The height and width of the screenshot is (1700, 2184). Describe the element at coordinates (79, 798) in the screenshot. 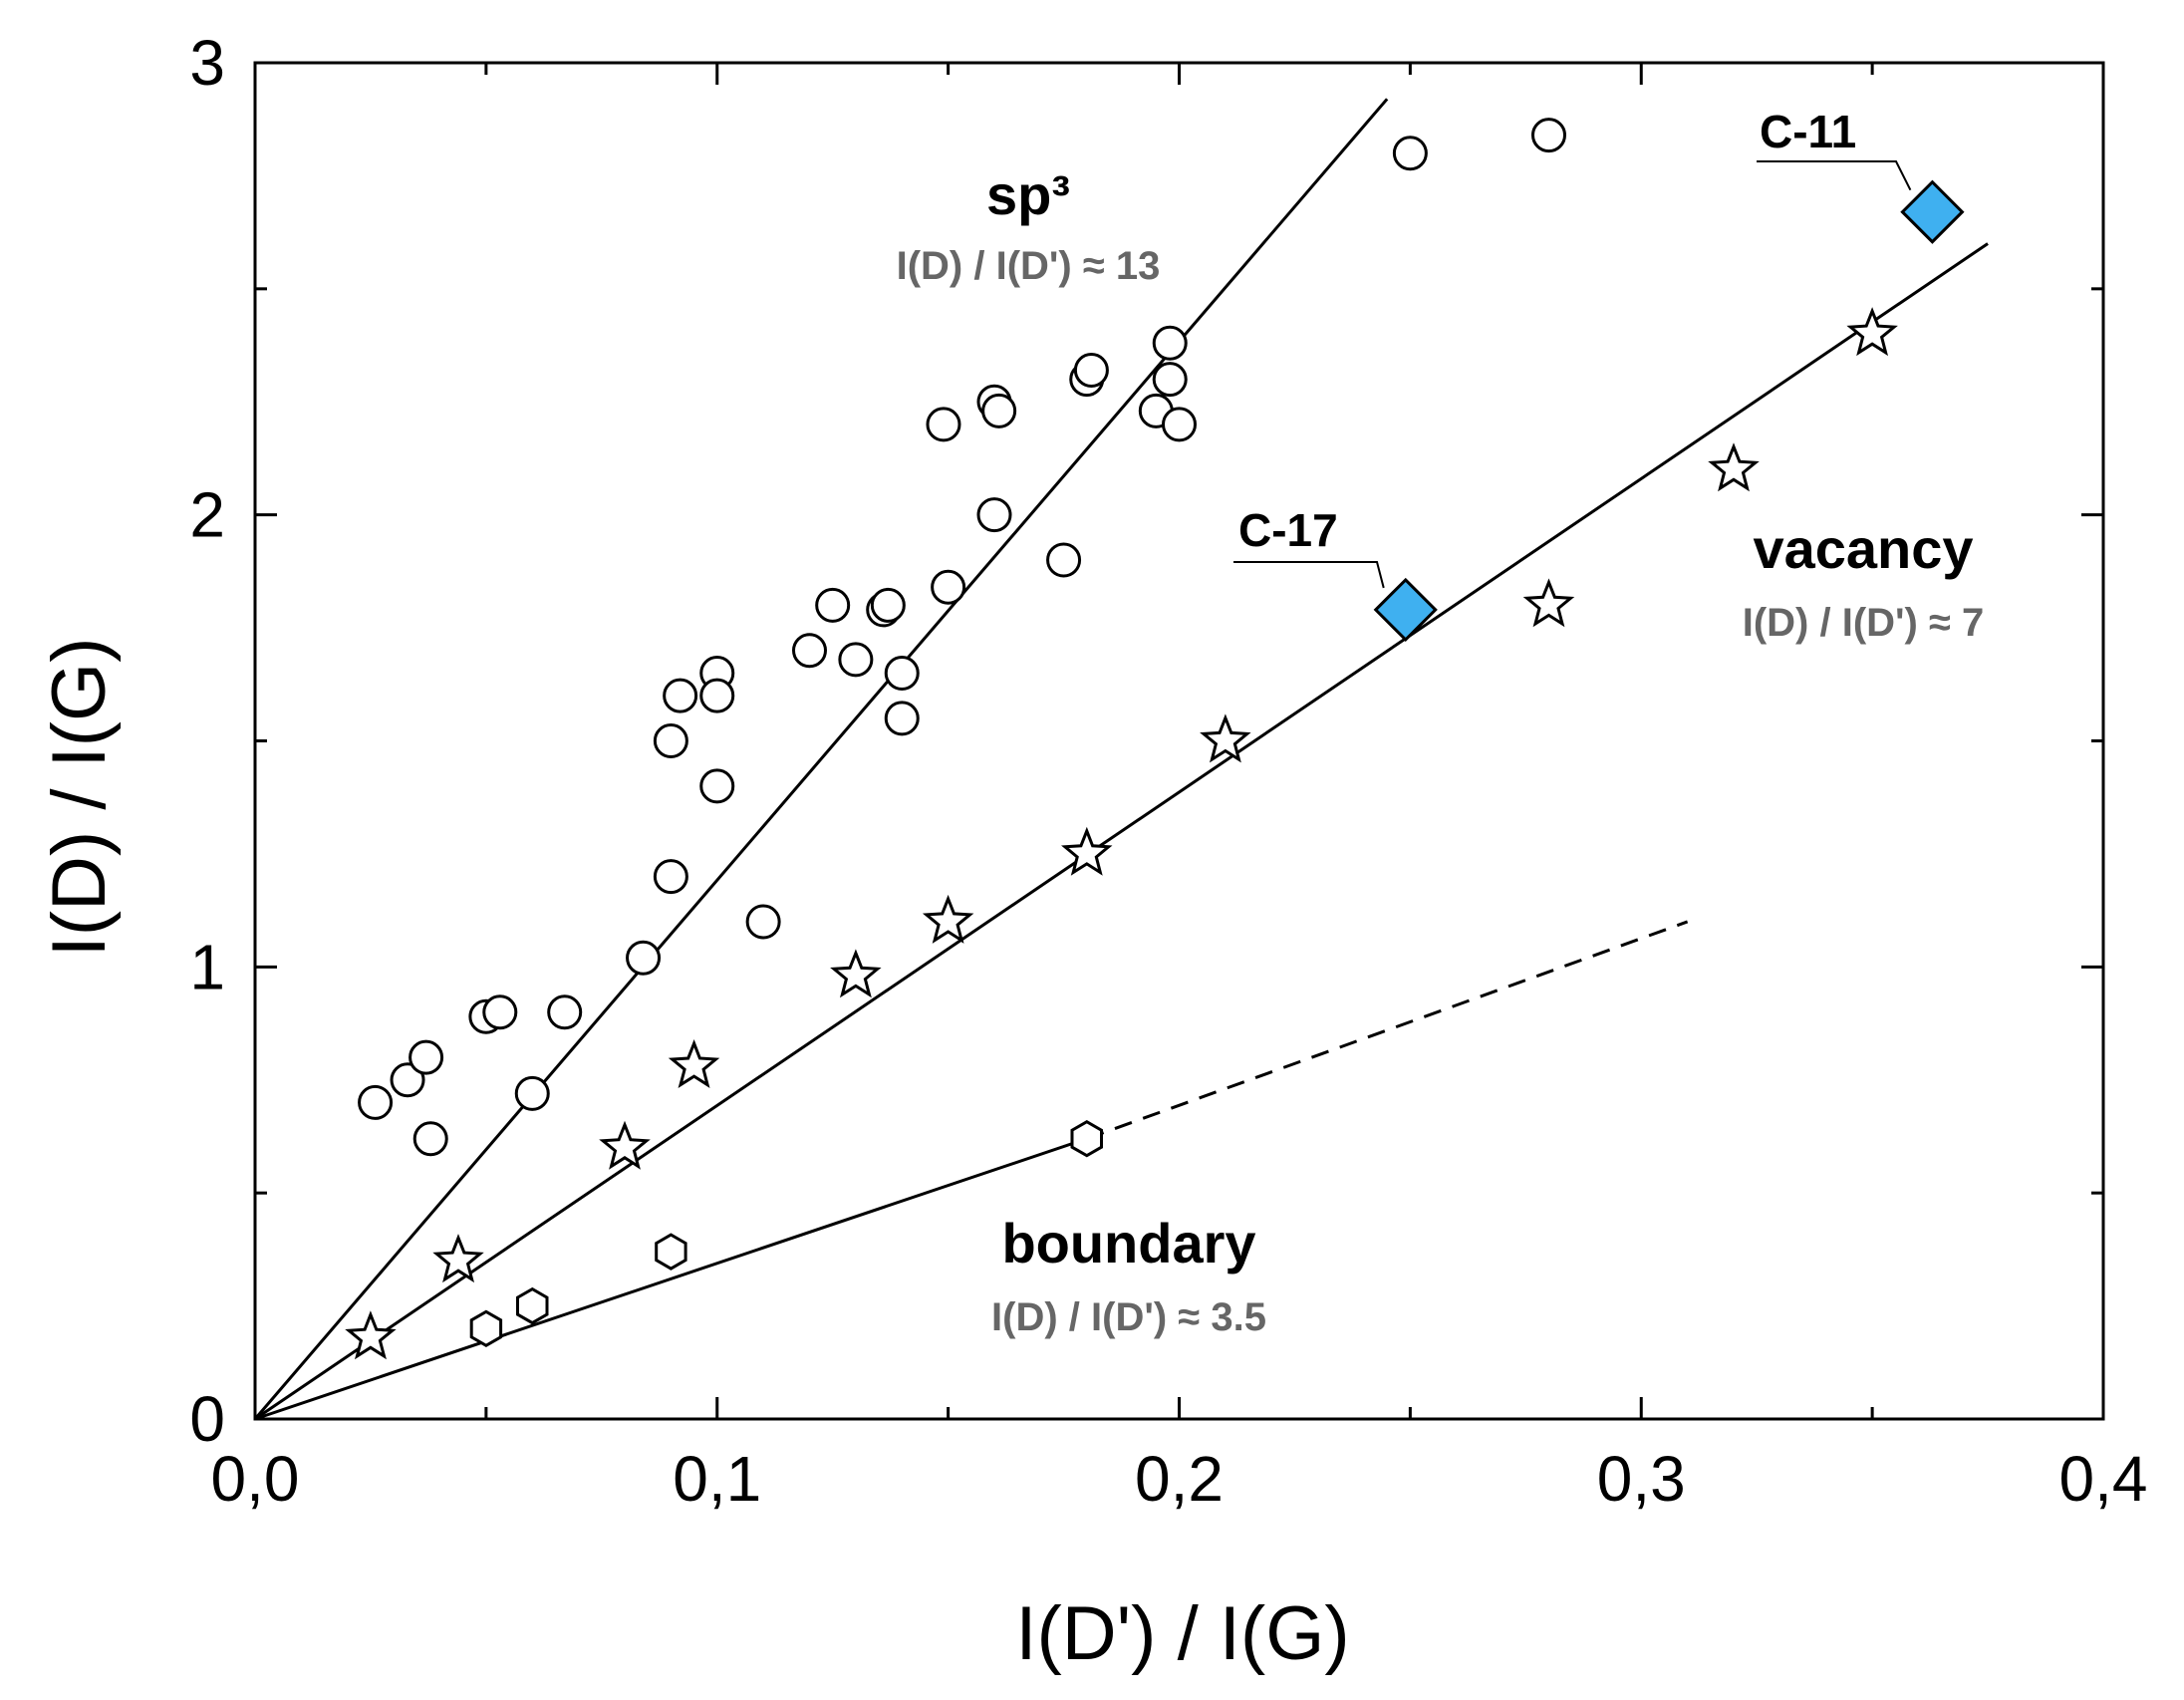

I see `y-axis-title: I(D) / I(G)` at that location.